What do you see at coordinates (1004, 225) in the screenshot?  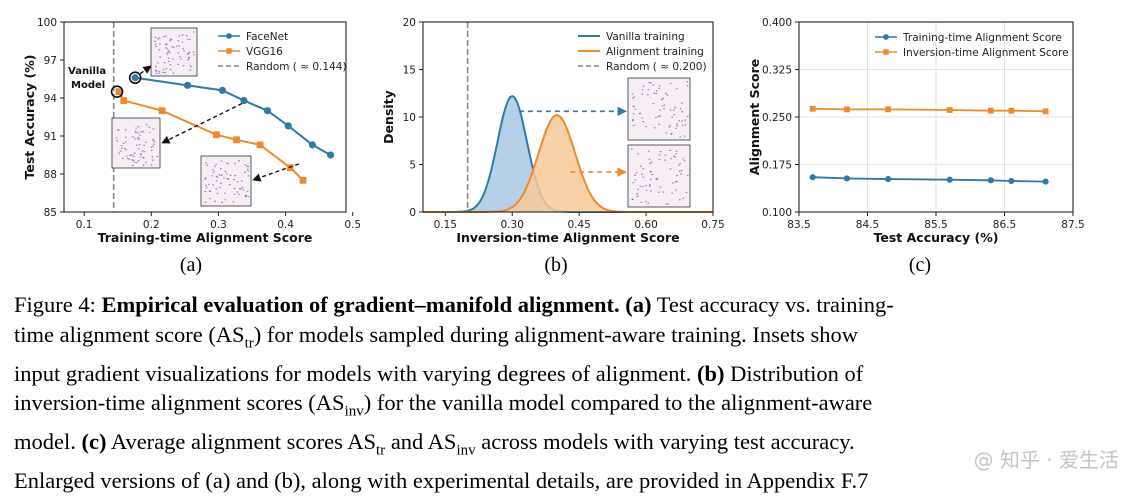 I see `x-tick-label: 86.5` at bounding box center [1004, 225].